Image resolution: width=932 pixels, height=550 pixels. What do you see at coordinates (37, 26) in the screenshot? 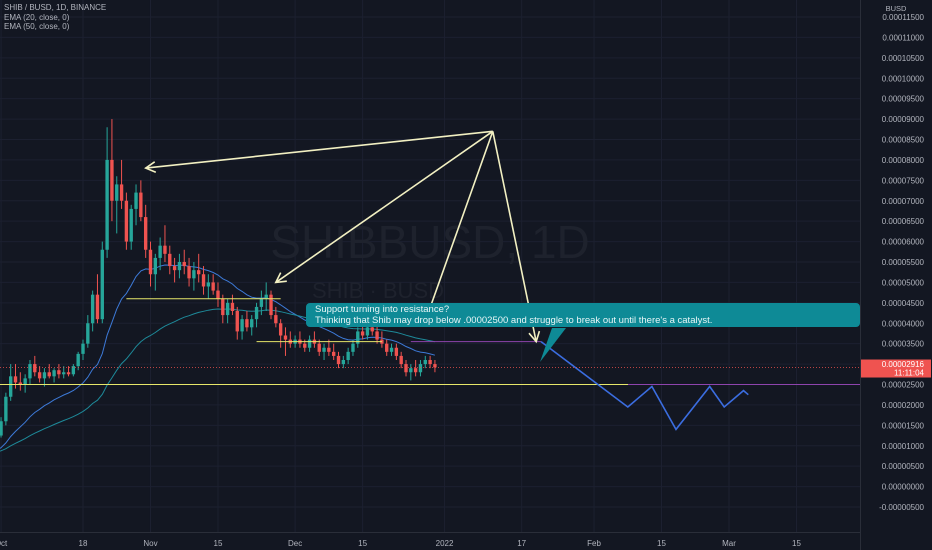
I see `ema50-label: EMA (50, close, 0)` at bounding box center [37, 26].